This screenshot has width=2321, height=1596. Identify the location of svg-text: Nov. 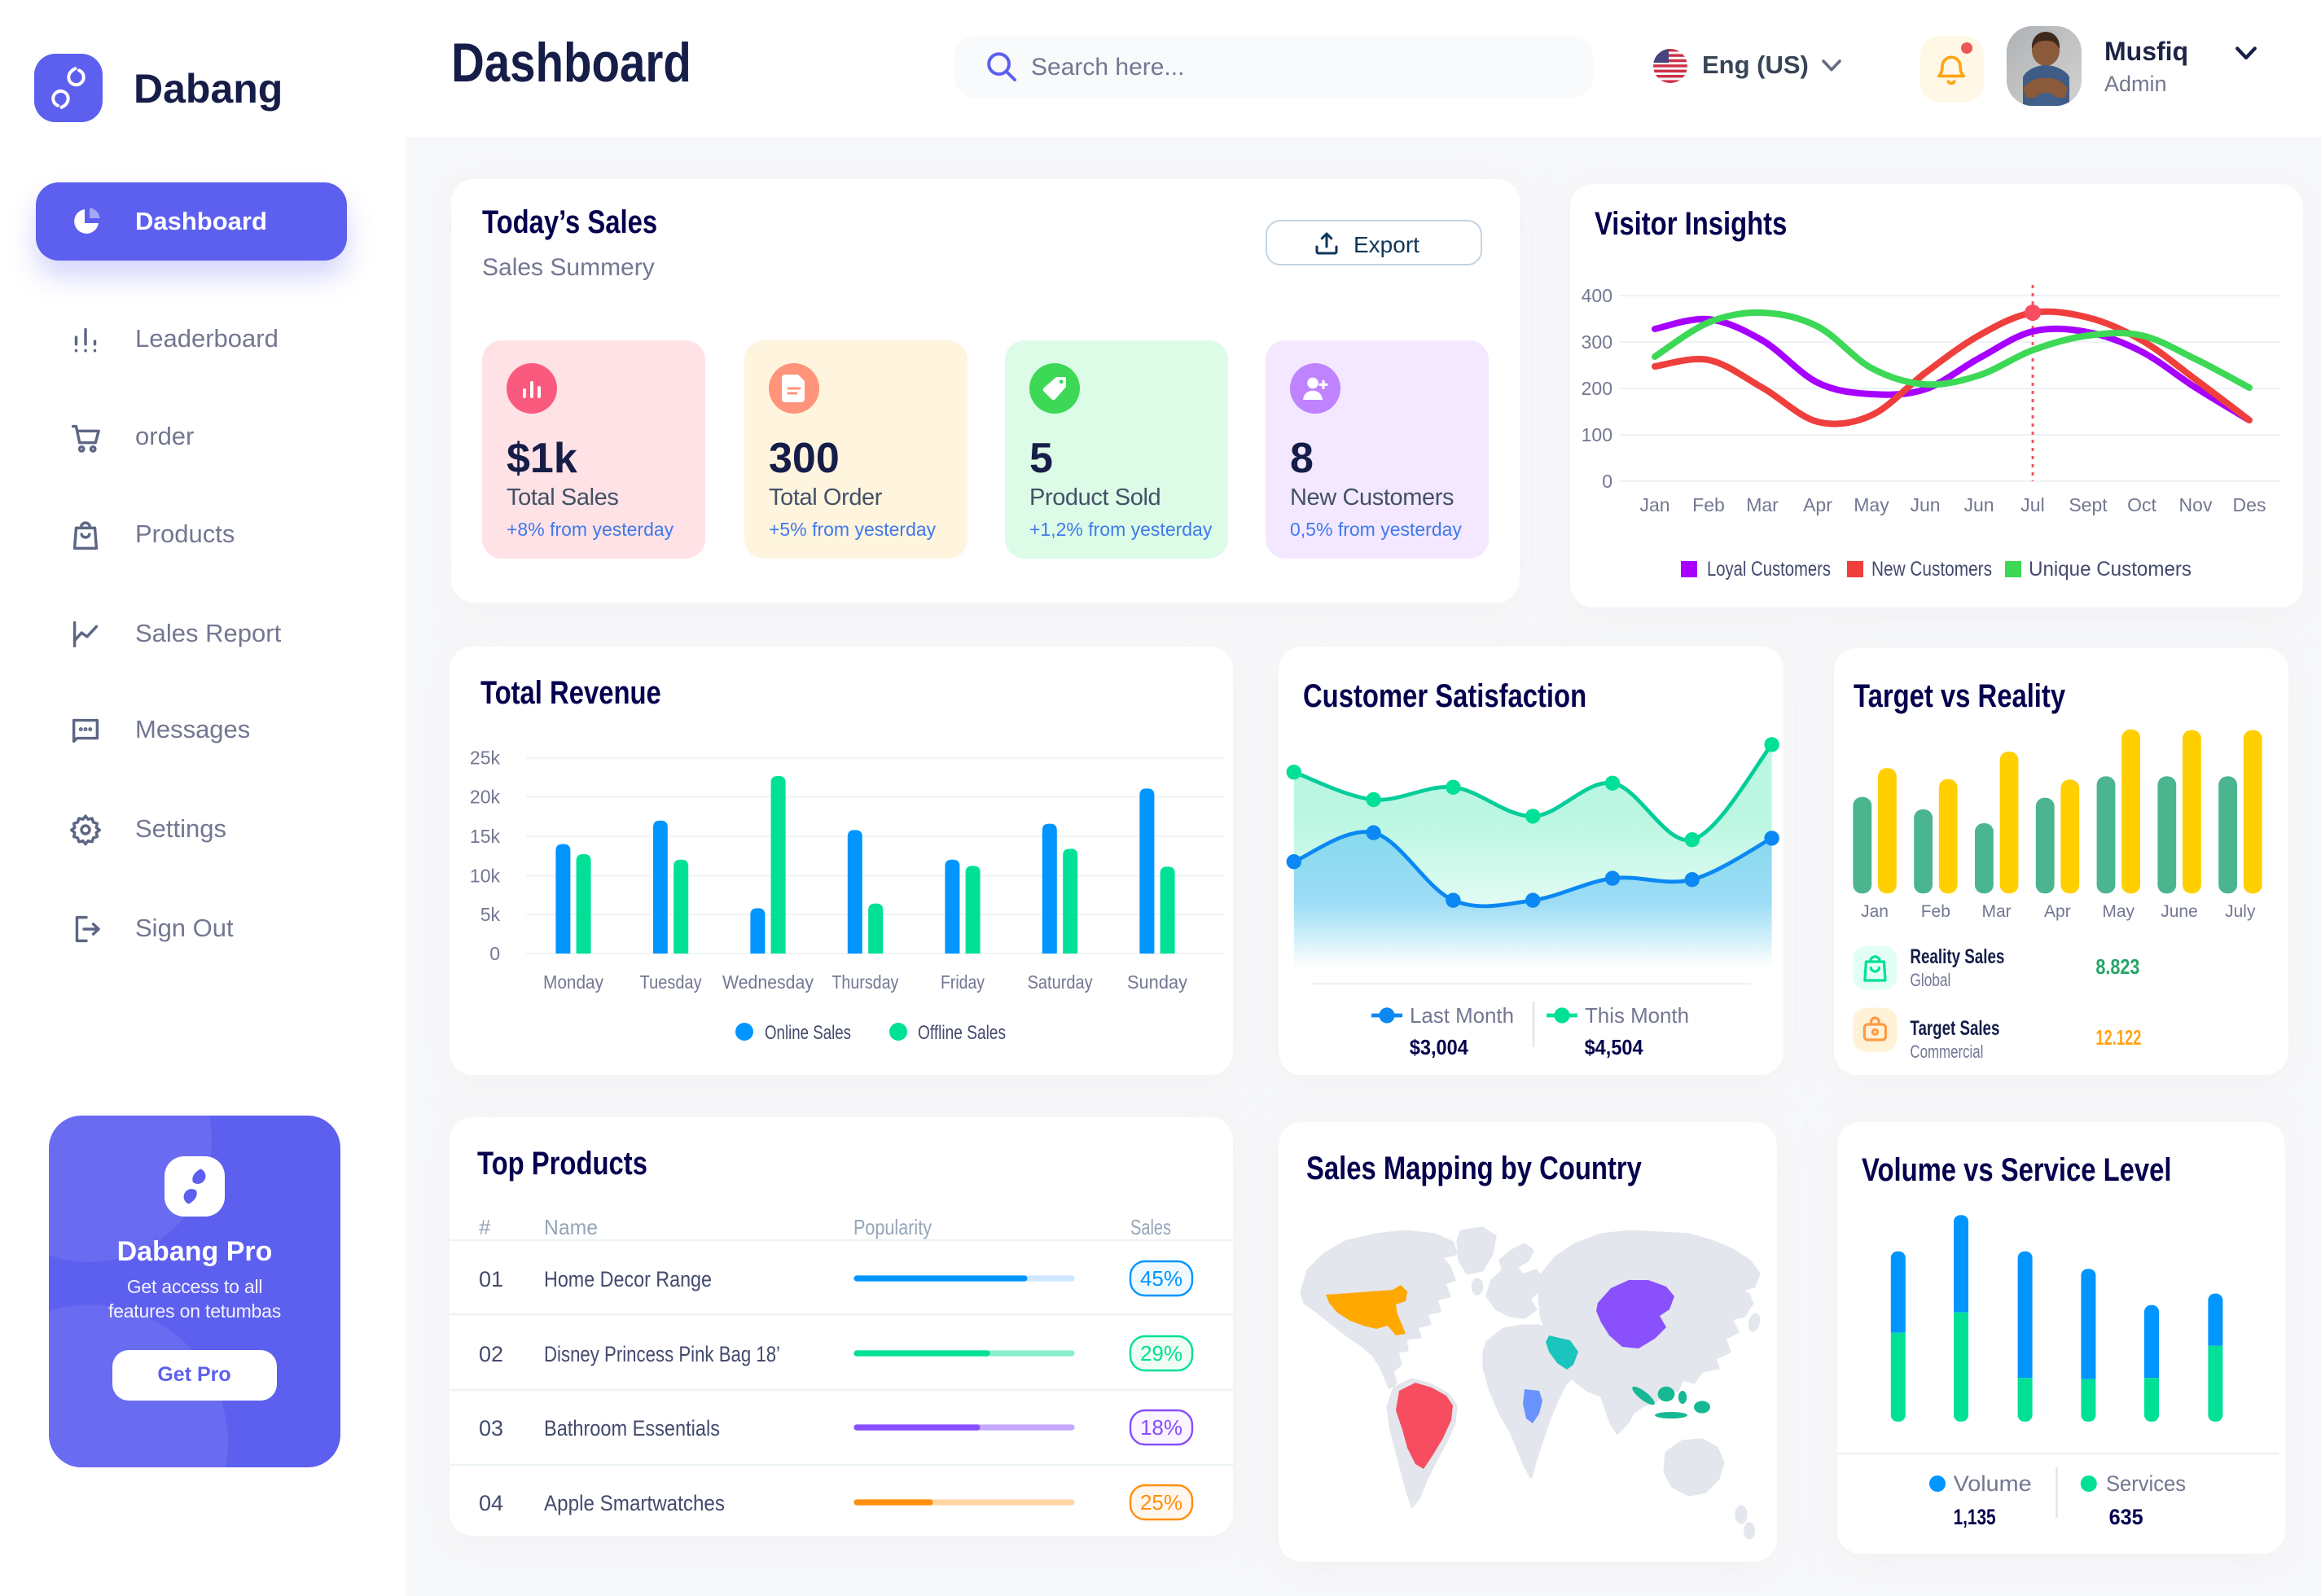
(2196, 504).